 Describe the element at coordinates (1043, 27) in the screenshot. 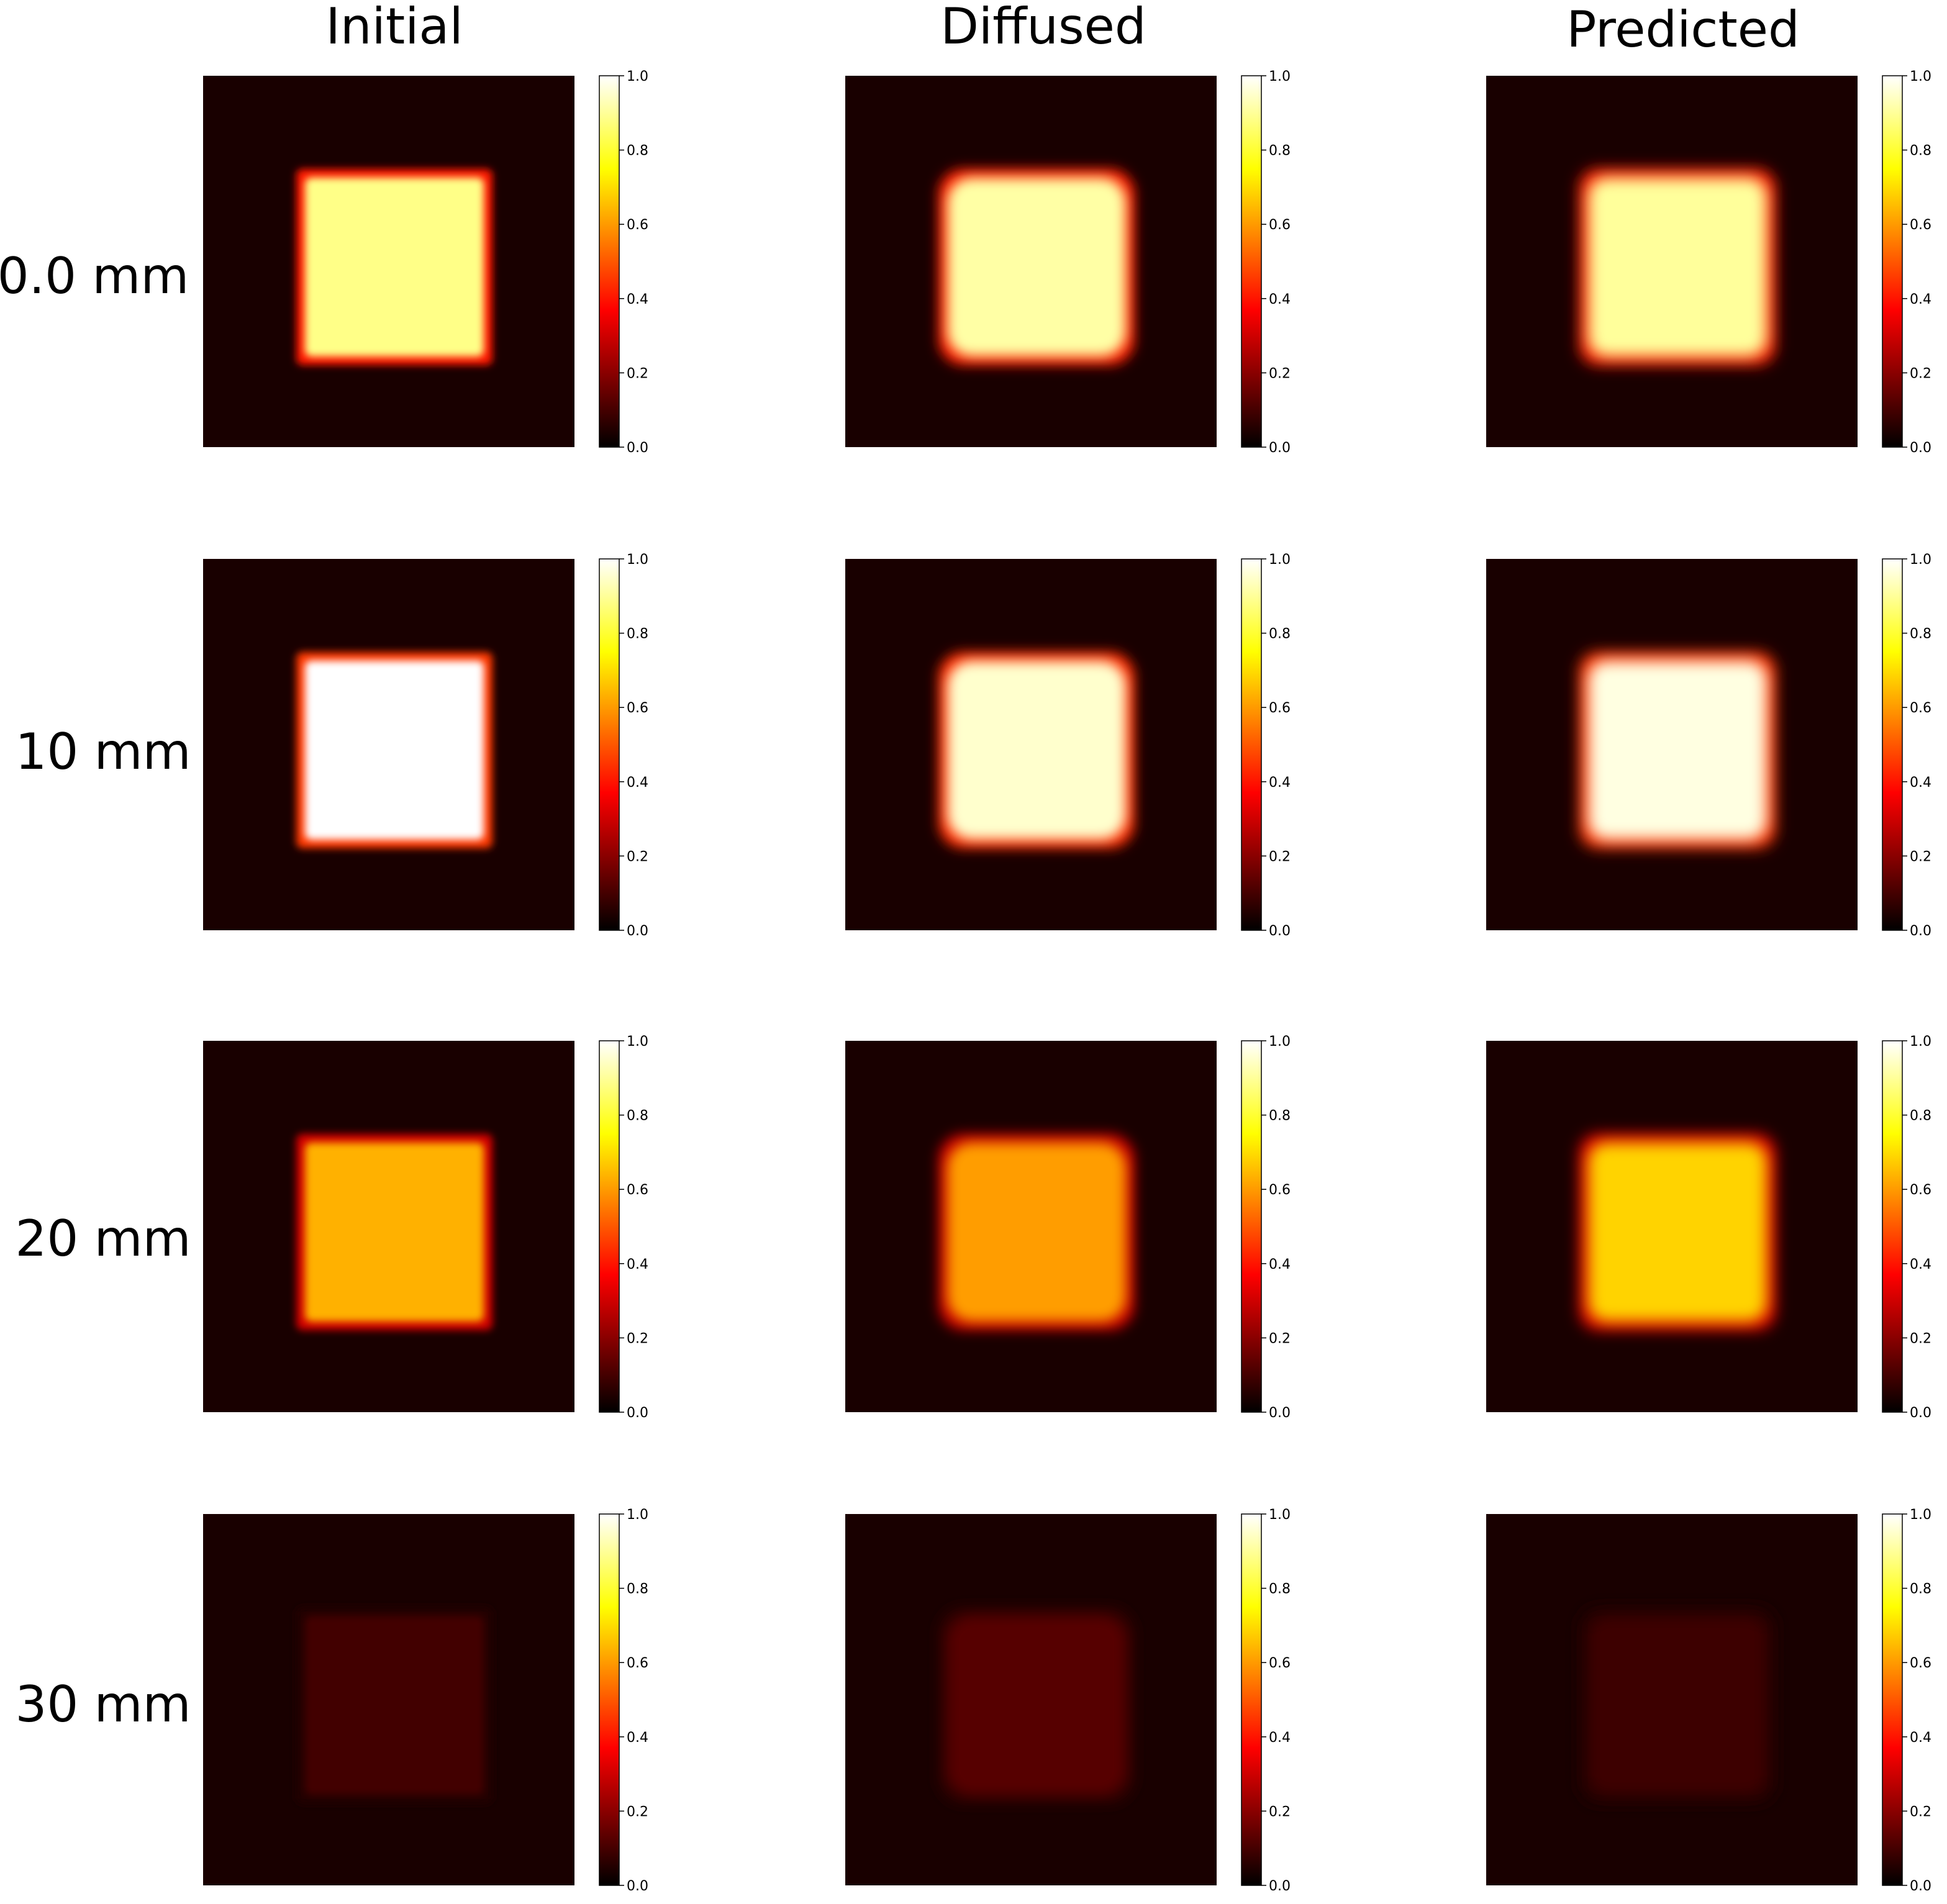

I see `column-title-diffused: Diffused` at that location.